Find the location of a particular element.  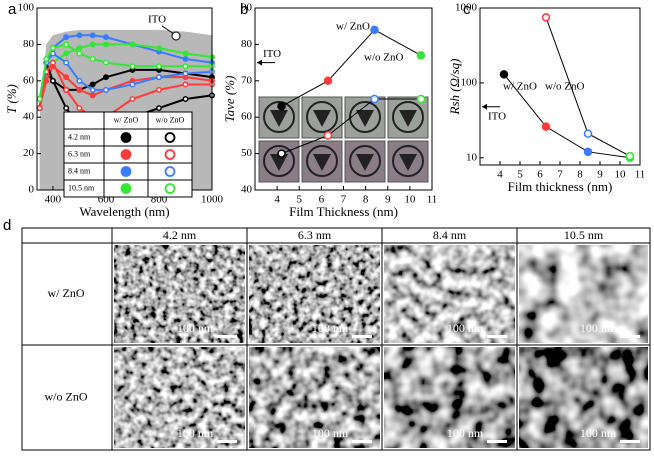

ito-arrow is located at coordinates (168, 30).